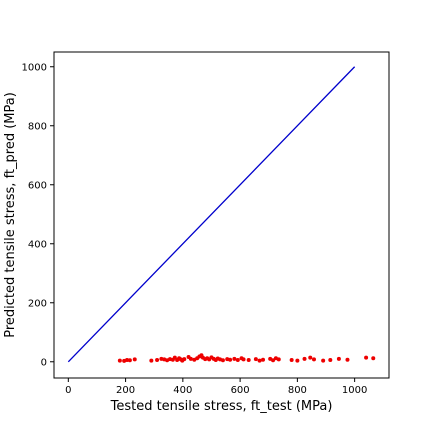 The image size is (432, 432). I want to click on x-tick-label: 0, so click(68, 390).